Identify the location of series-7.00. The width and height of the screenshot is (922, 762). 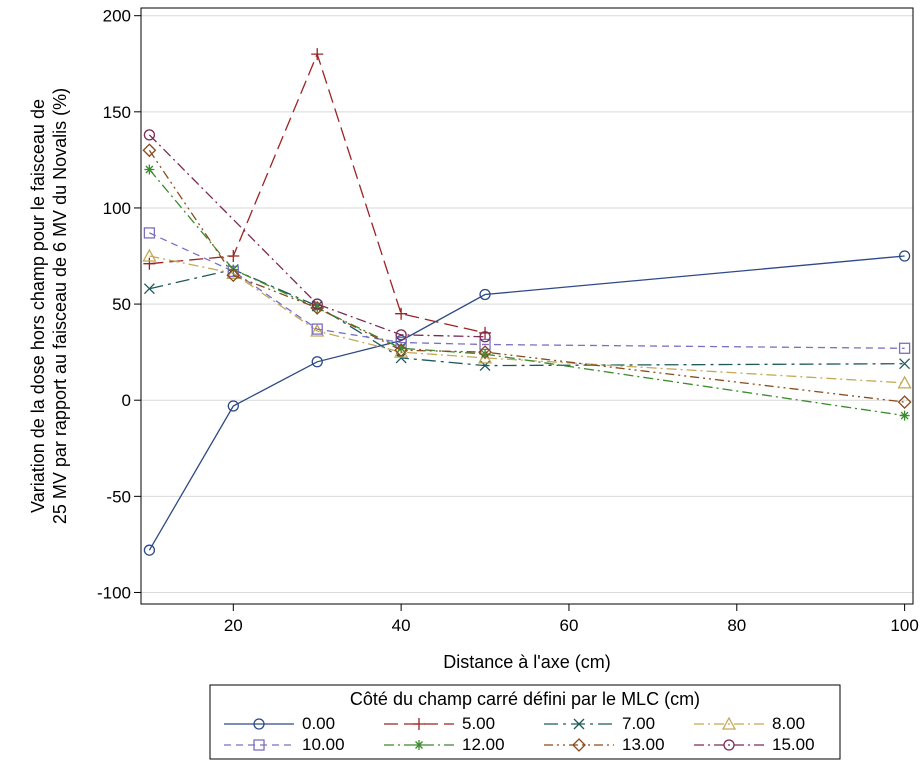
(526, 317).